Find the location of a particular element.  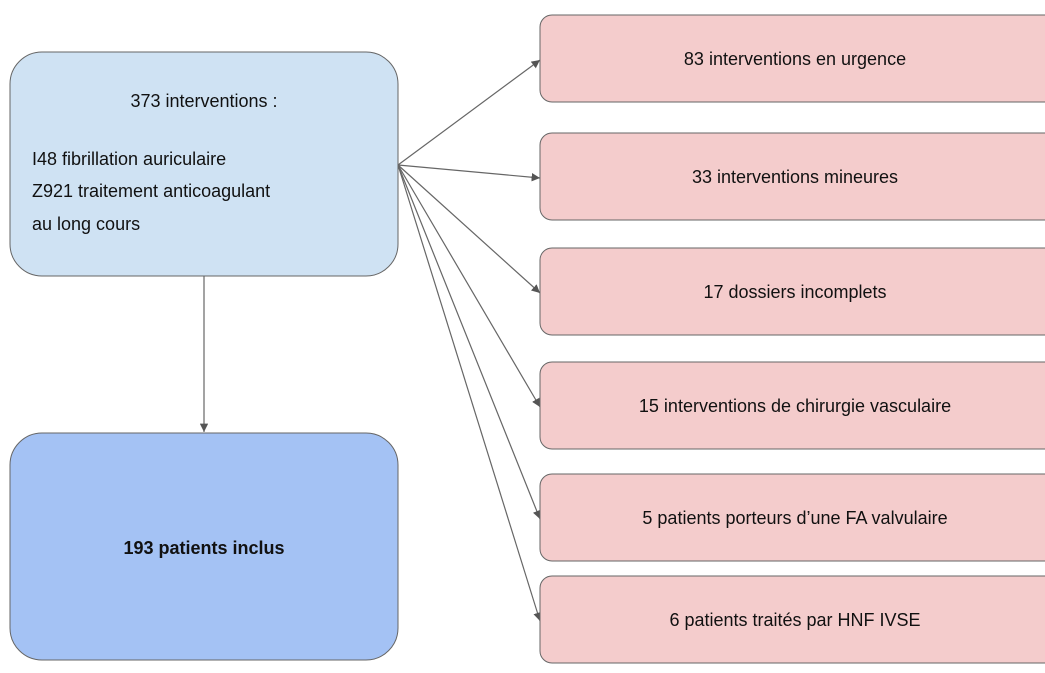

source-title: 373 interventions : is located at coordinates (203, 101).